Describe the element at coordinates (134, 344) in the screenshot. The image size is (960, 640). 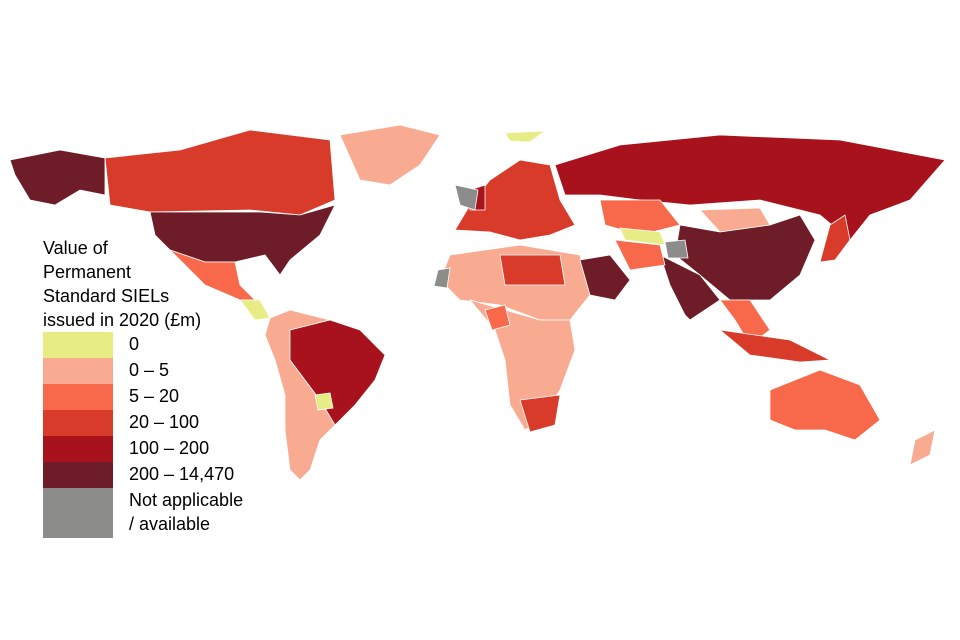
I see `legend-label: 0` at that location.